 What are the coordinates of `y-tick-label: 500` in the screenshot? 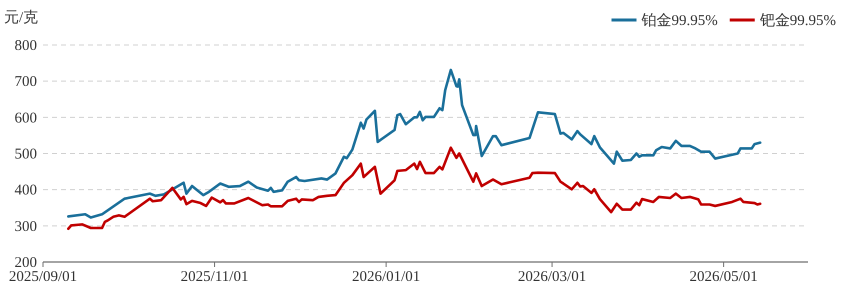 It's located at (25, 154).